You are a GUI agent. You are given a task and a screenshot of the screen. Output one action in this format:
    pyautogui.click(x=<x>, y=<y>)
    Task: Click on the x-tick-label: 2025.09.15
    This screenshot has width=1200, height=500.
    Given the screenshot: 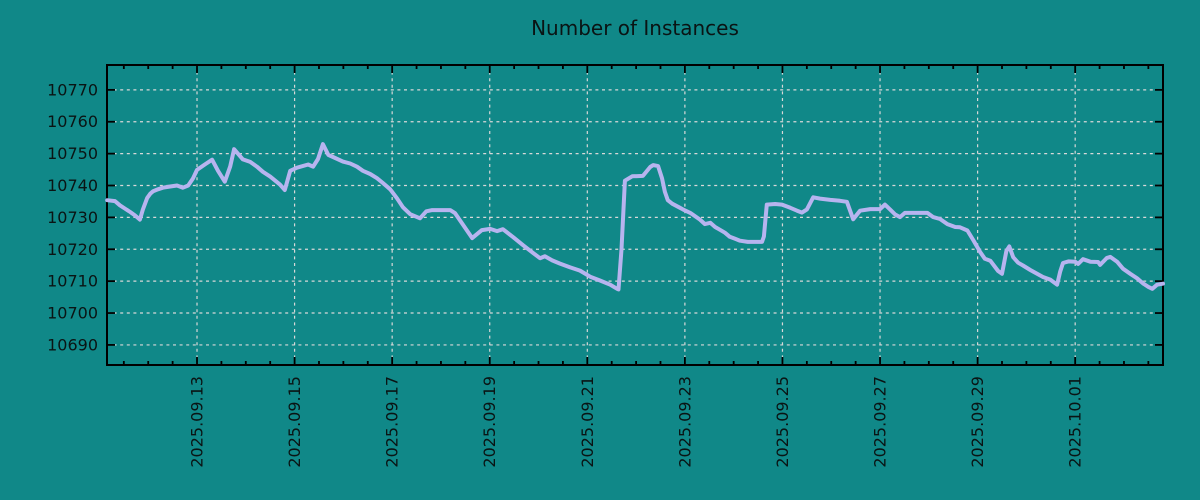 What is the action you would take?
    pyautogui.click(x=294, y=422)
    